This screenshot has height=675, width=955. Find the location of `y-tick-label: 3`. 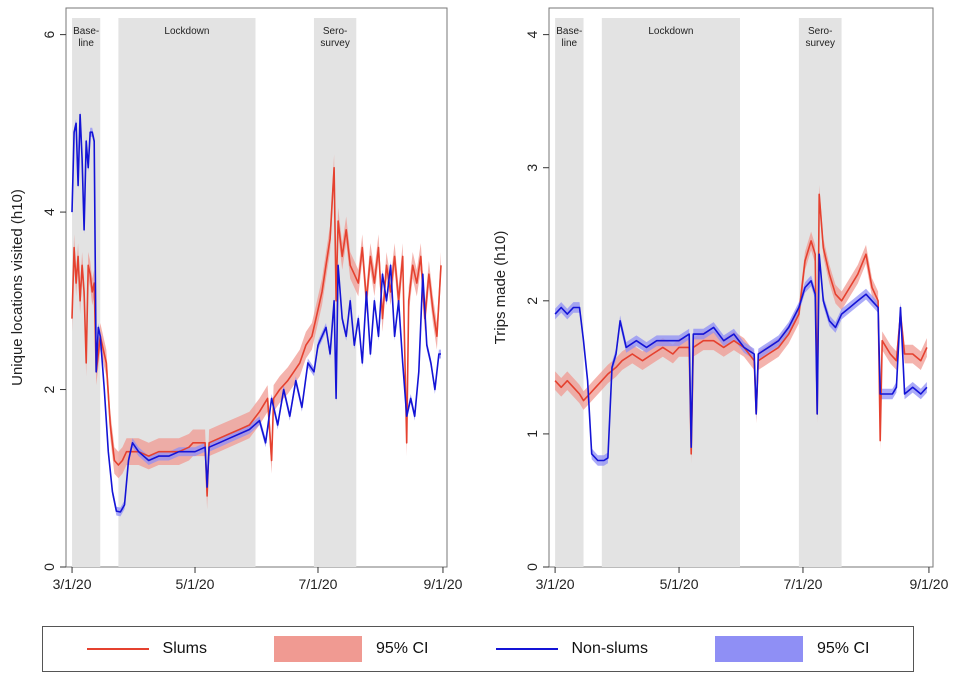

y-tick-label: 3 is located at coordinates (532, 168).